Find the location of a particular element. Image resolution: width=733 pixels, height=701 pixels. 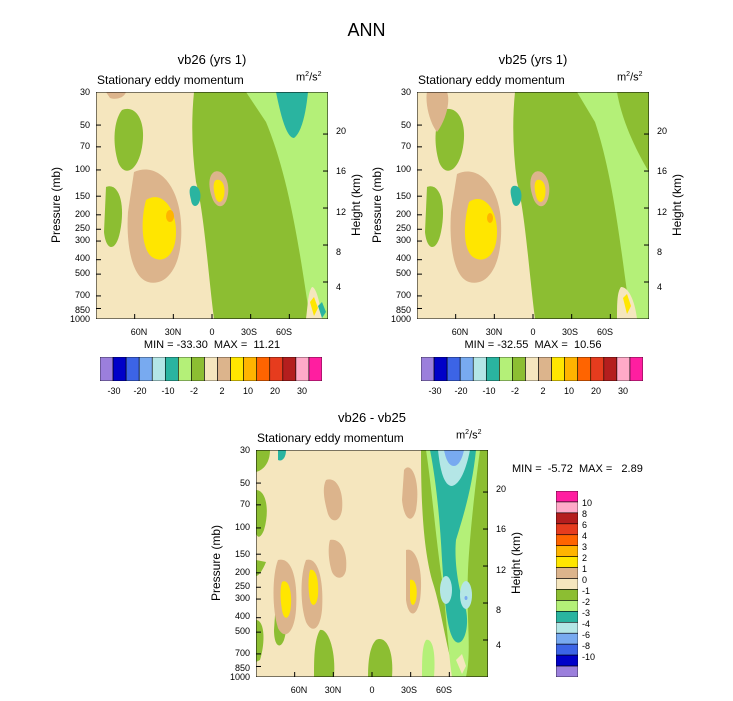

panel2-colorbar is located at coordinates (532, 371).